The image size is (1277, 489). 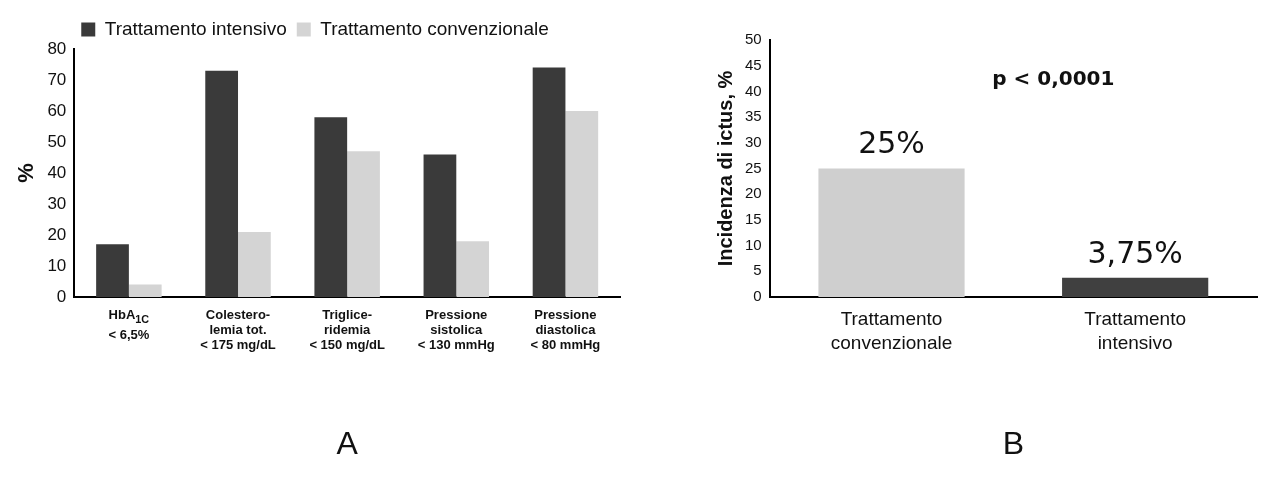 I want to click on y-tick-label: 15, so click(x=753, y=219).